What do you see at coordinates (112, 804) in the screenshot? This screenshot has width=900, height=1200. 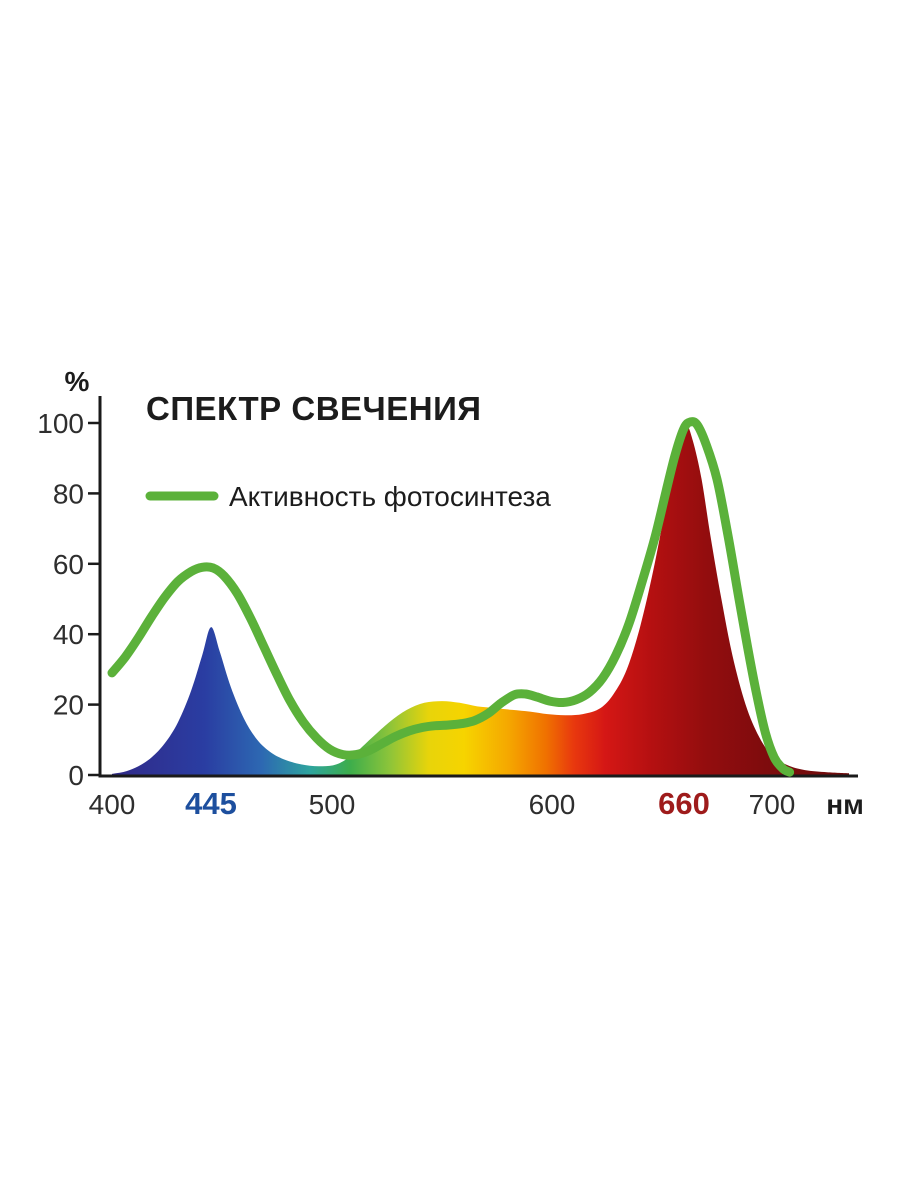 I see `x-tick-label: 400` at bounding box center [112, 804].